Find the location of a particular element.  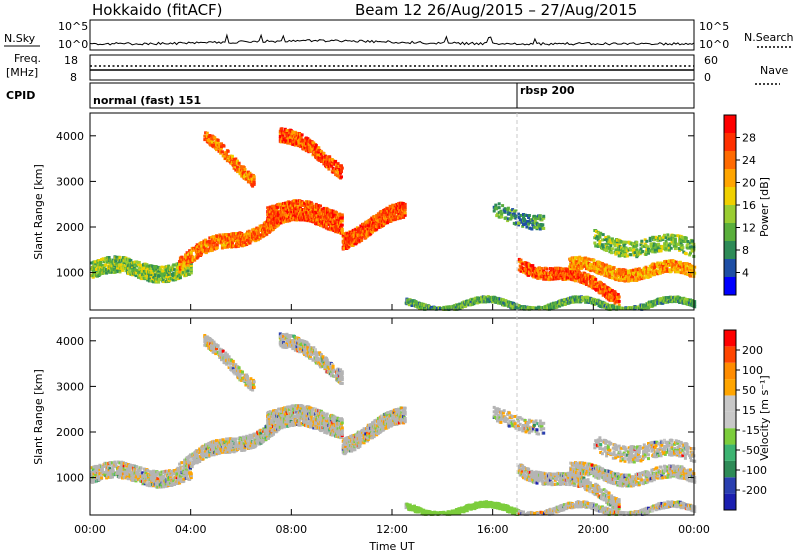

nsky-label: N.Sky is located at coordinates (20, 38).